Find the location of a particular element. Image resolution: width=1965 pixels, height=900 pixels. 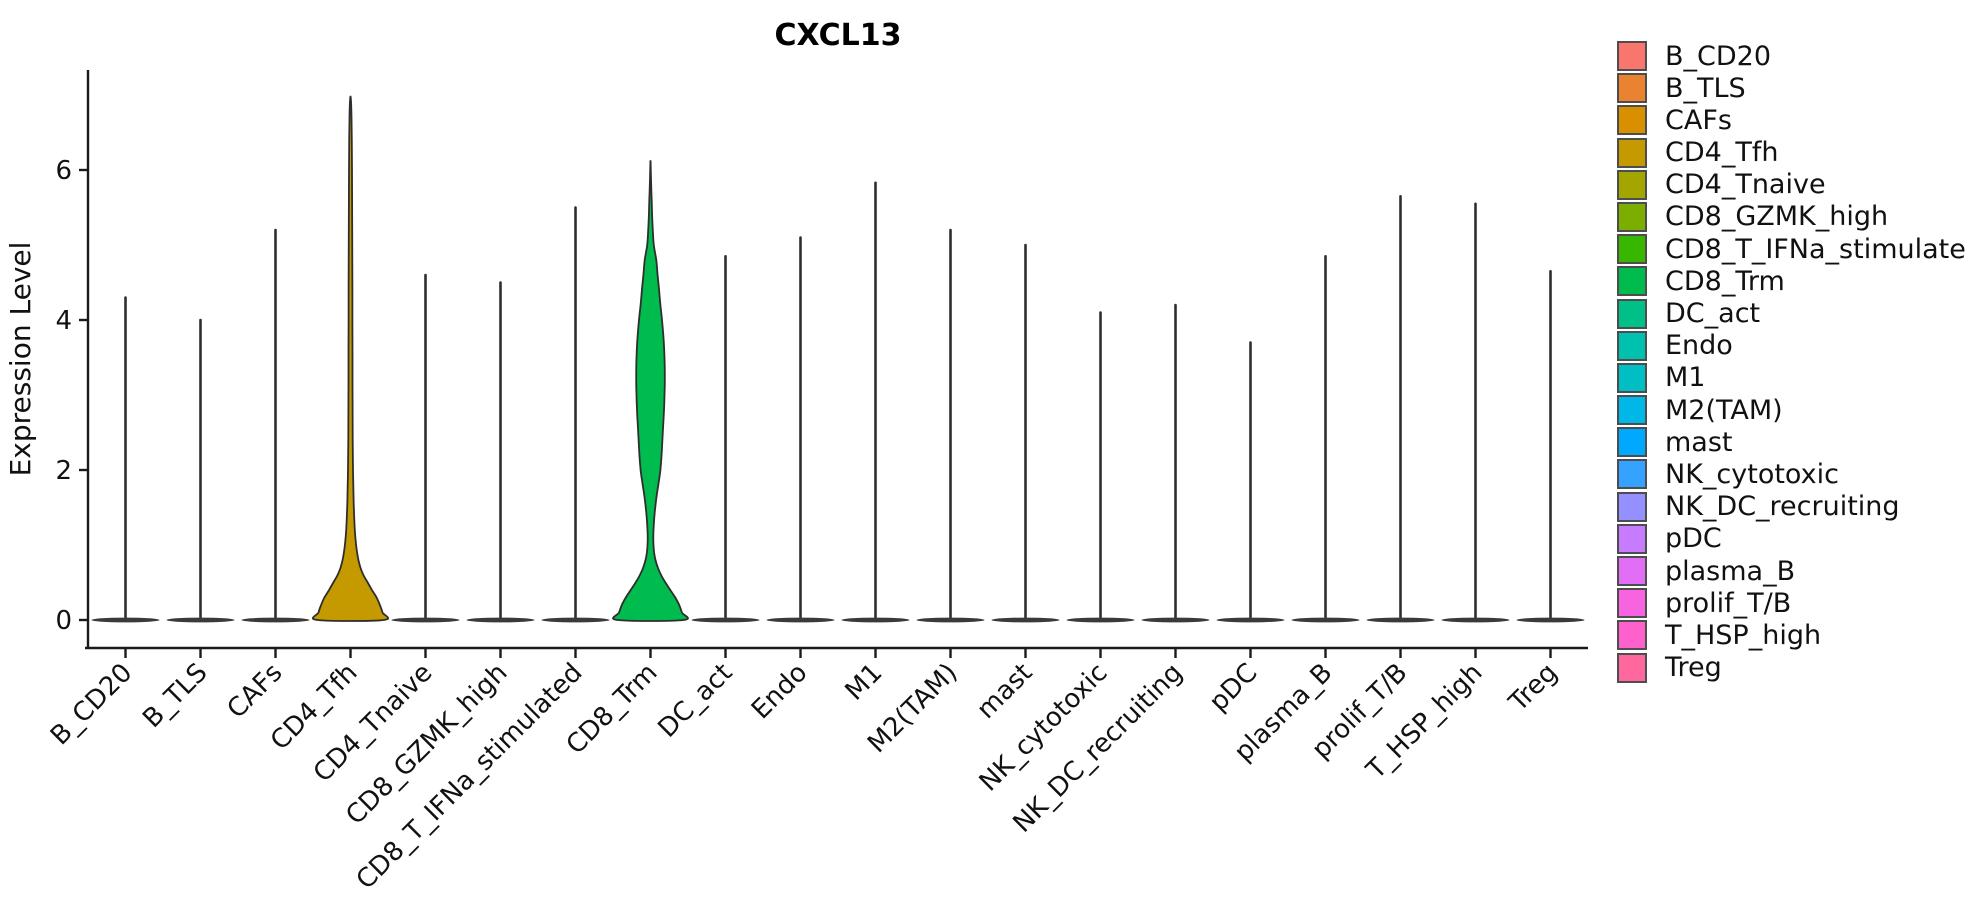

violin-zero-mass-t-hsp-high is located at coordinates (1475, 620).